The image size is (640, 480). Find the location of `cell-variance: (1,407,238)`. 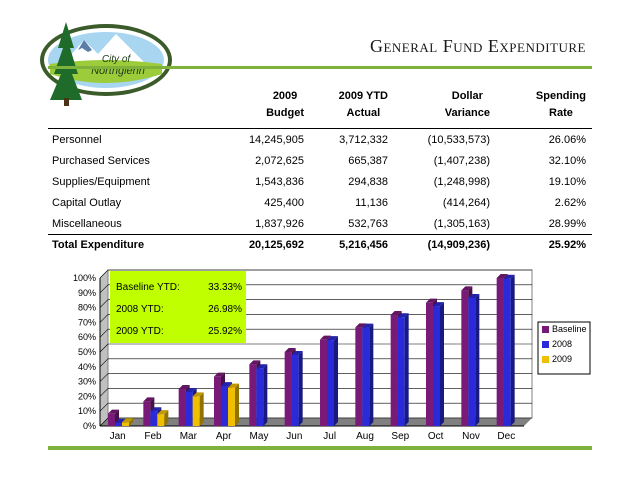

cell-variance: (1,407,238) is located at coordinates (461, 160).